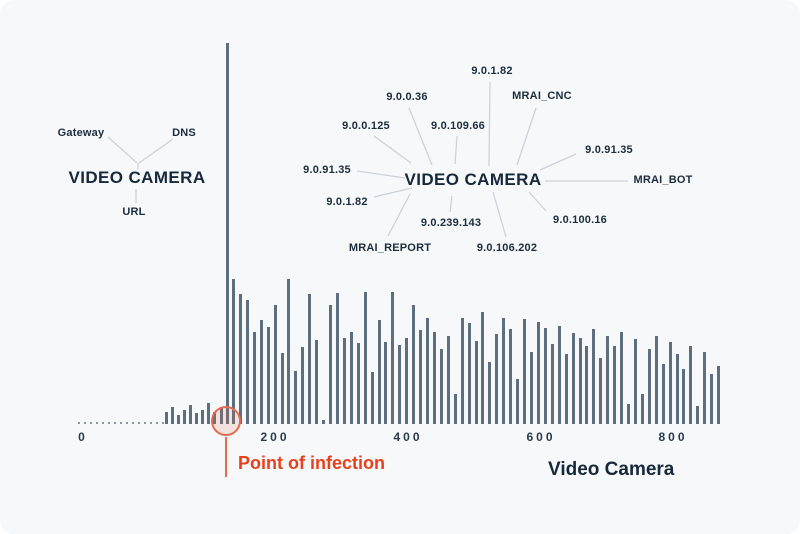  I want to click on network-node-label: MRAI_REPORT, so click(390, 248).